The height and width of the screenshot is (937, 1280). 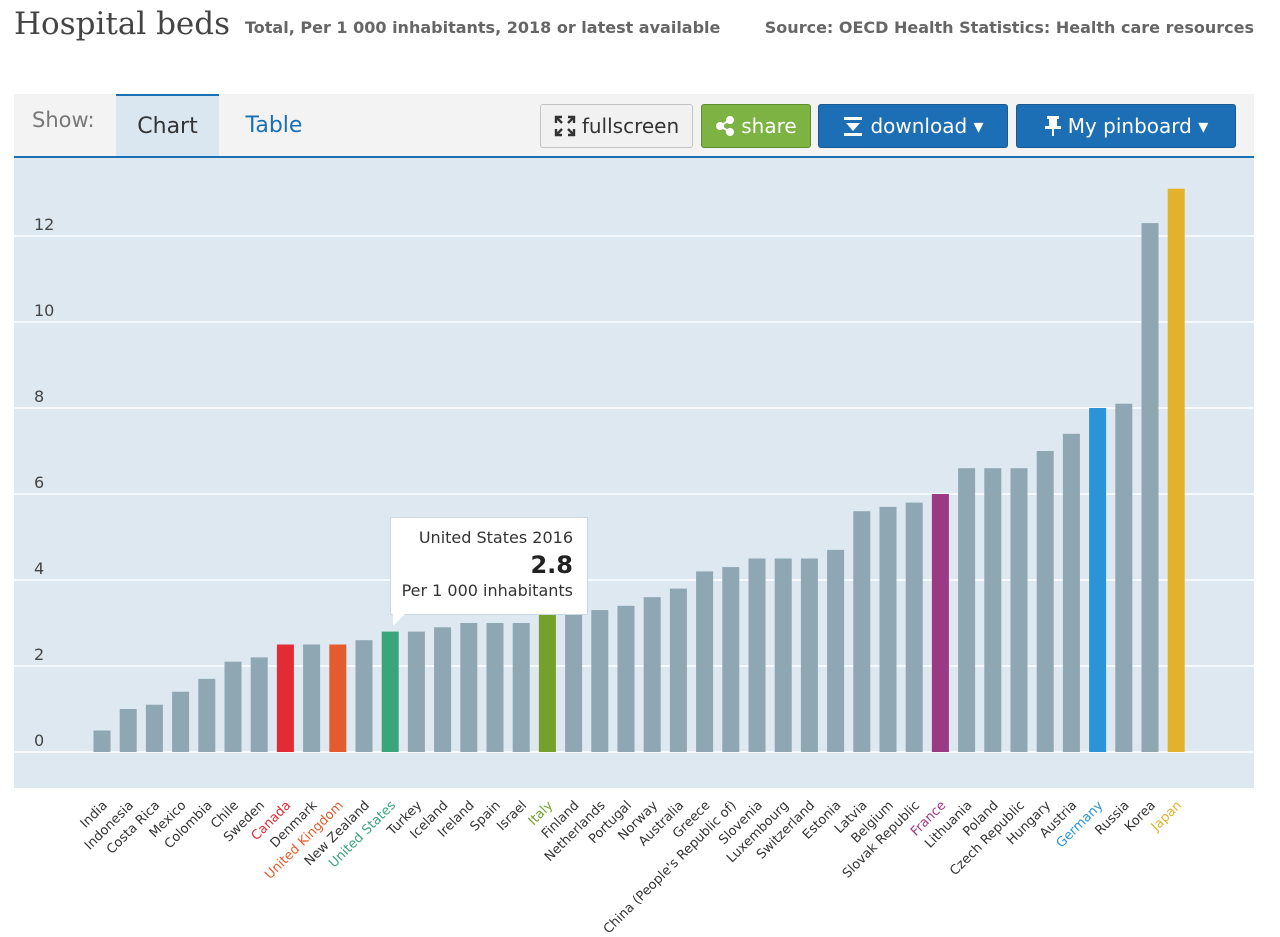 I want to click on x-tick-label: Spain, so click(x=486, y=816).